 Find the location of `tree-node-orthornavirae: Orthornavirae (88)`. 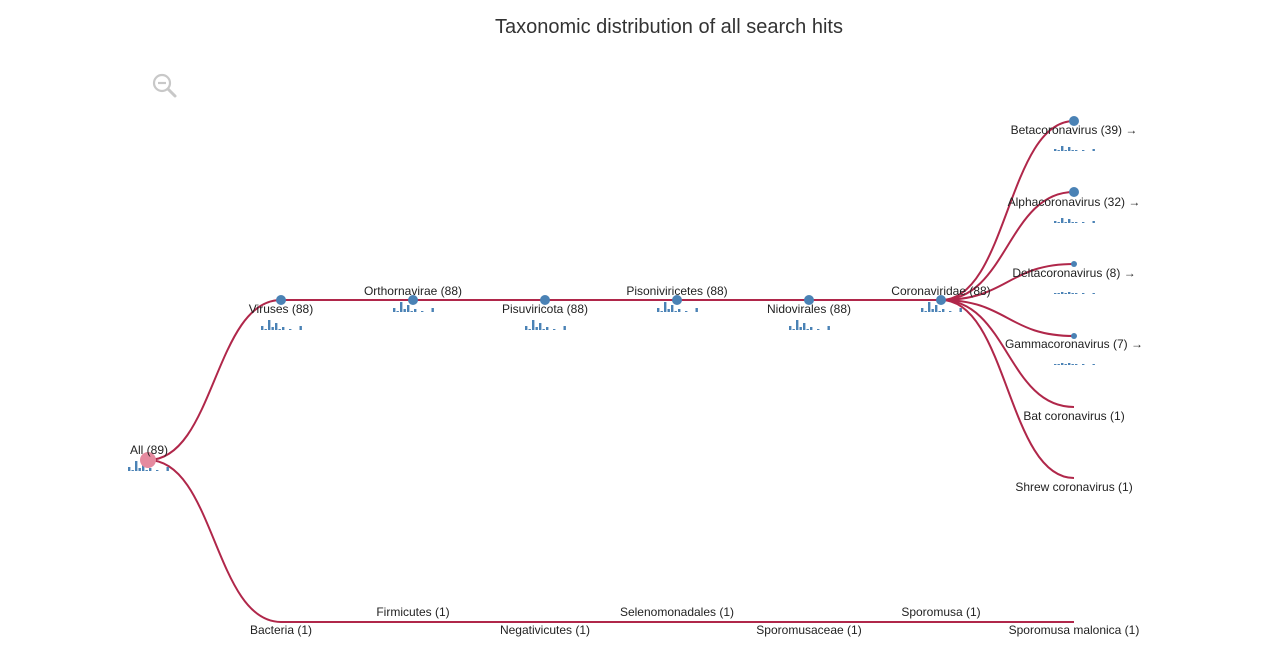

tree-node-orthornavirae: Orthornavirae (88) is located at coordinates (413, 298).